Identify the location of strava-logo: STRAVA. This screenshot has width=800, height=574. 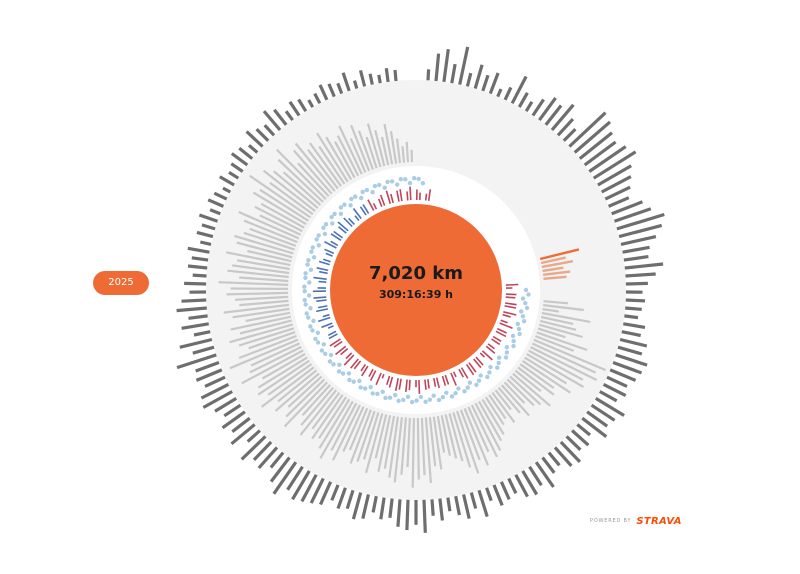
(659, 521).